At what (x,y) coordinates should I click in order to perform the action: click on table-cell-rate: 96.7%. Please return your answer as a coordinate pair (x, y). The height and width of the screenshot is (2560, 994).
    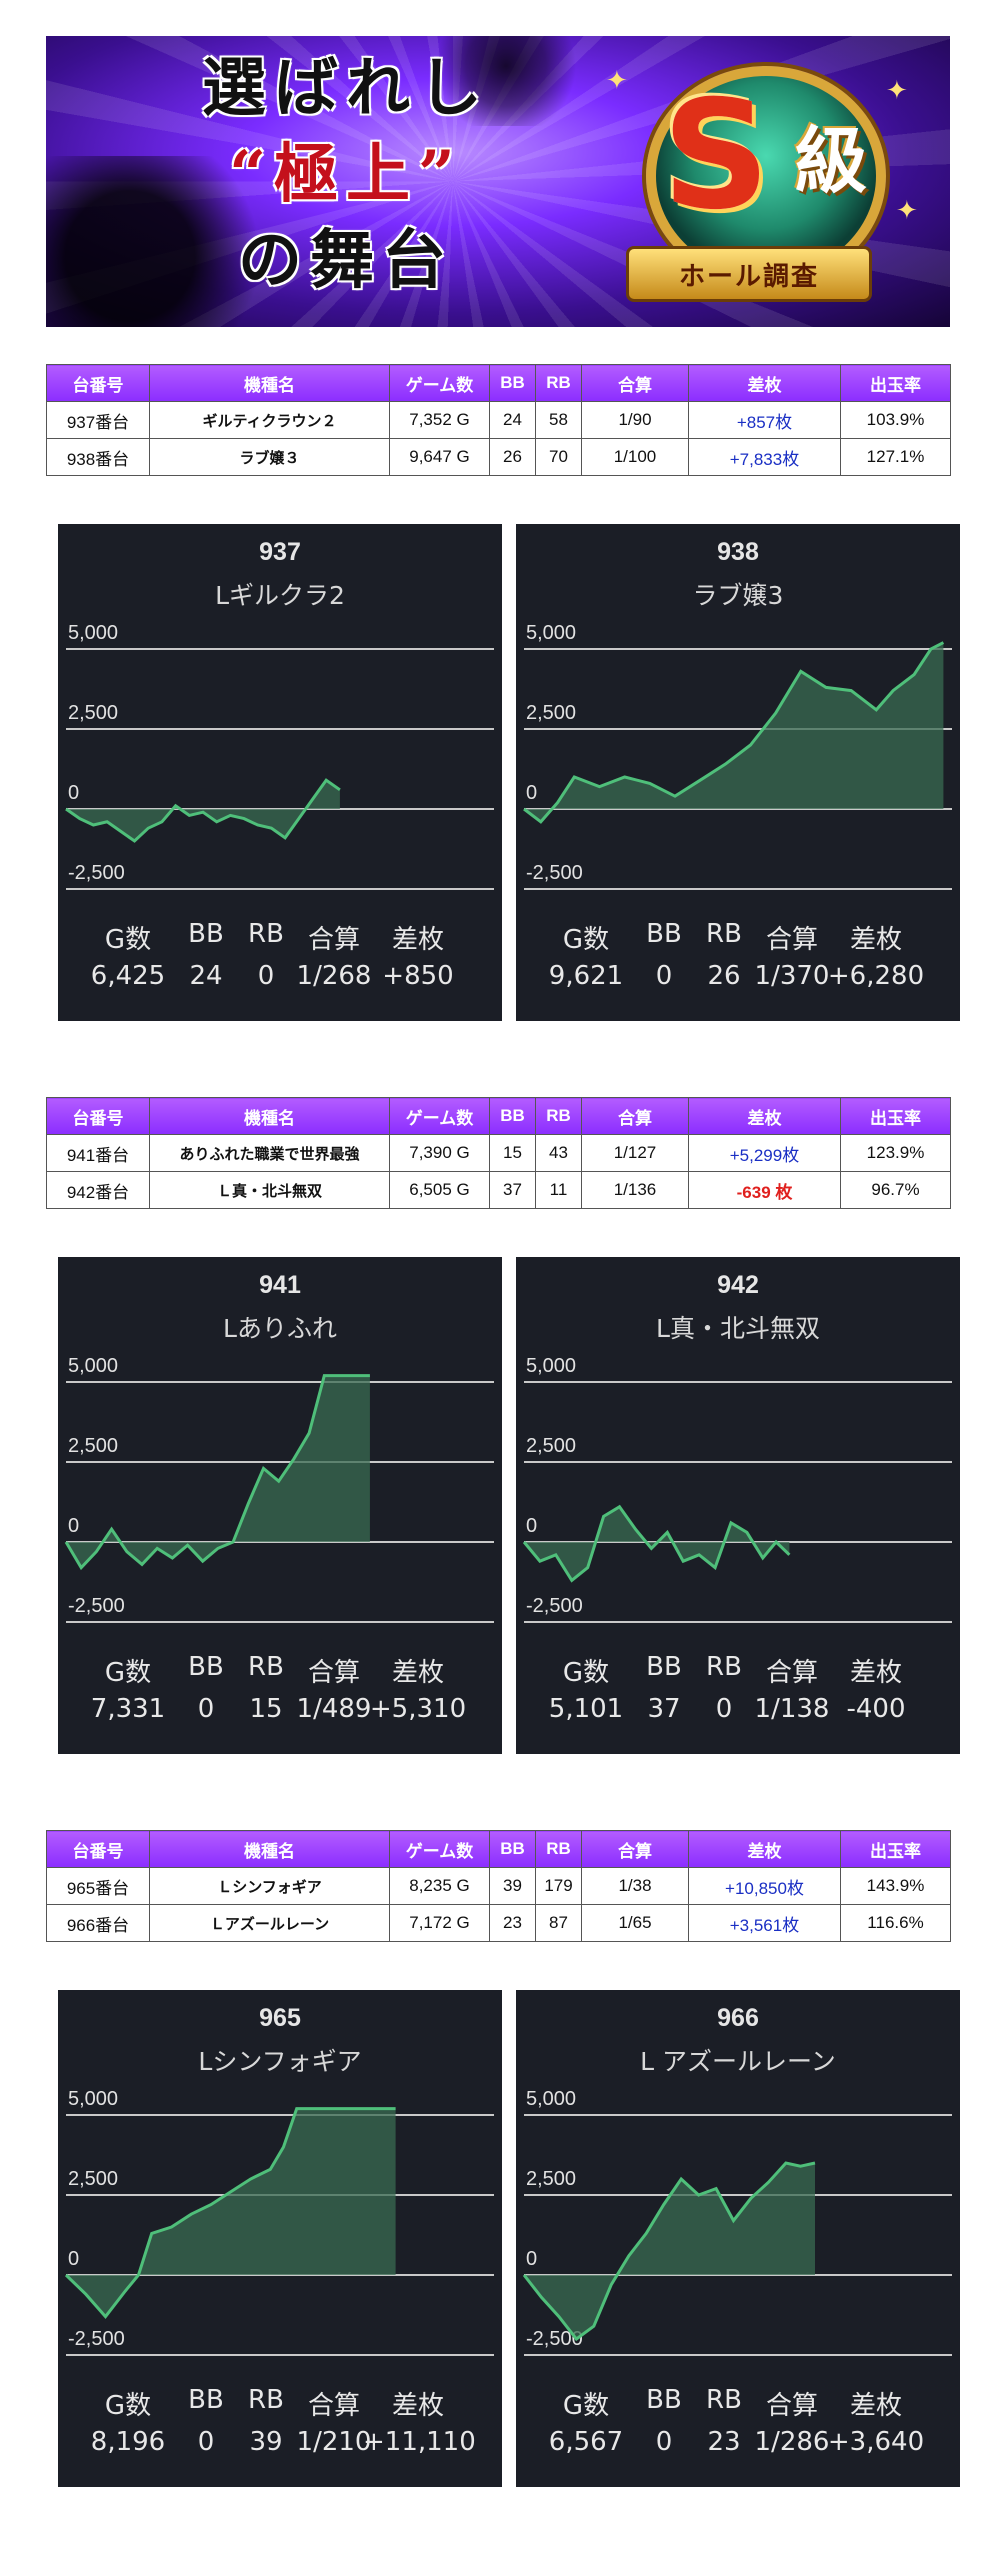
    Looking at the image, I should click on (895, 1190).